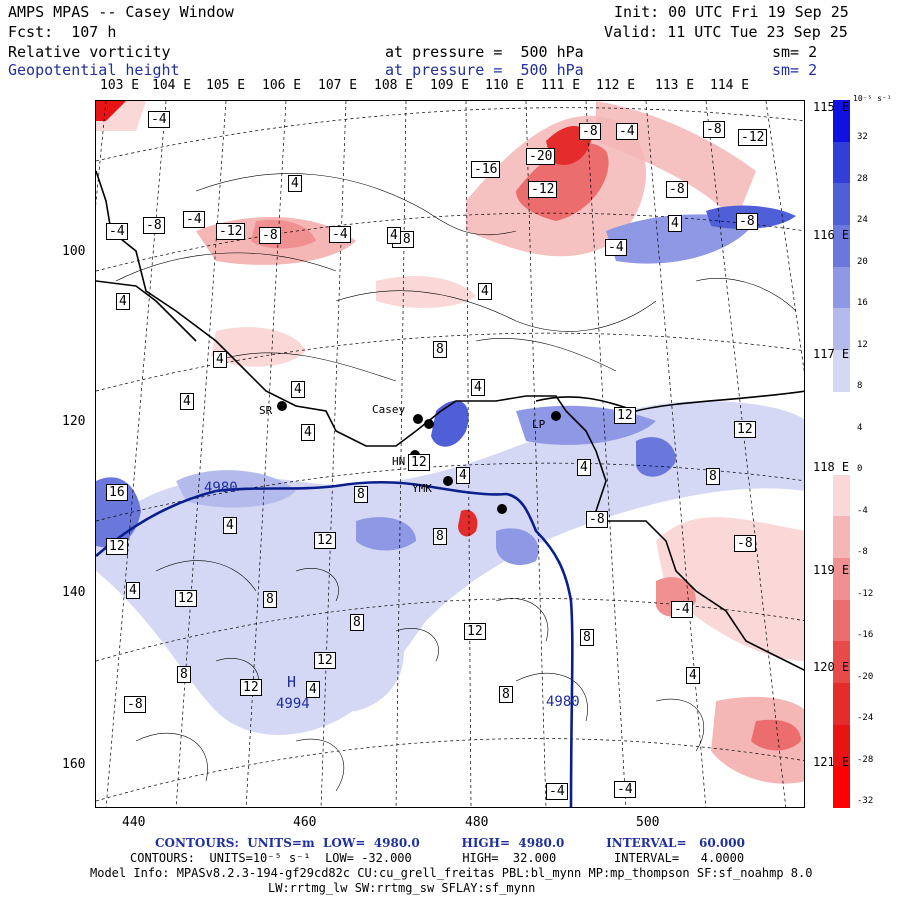 This screenshot has height=900, width=900. What do you see at coordinates (74, 764) in the screenshot?
I see `y-axis-tick-label: 160` at bounding box center [74, 764].